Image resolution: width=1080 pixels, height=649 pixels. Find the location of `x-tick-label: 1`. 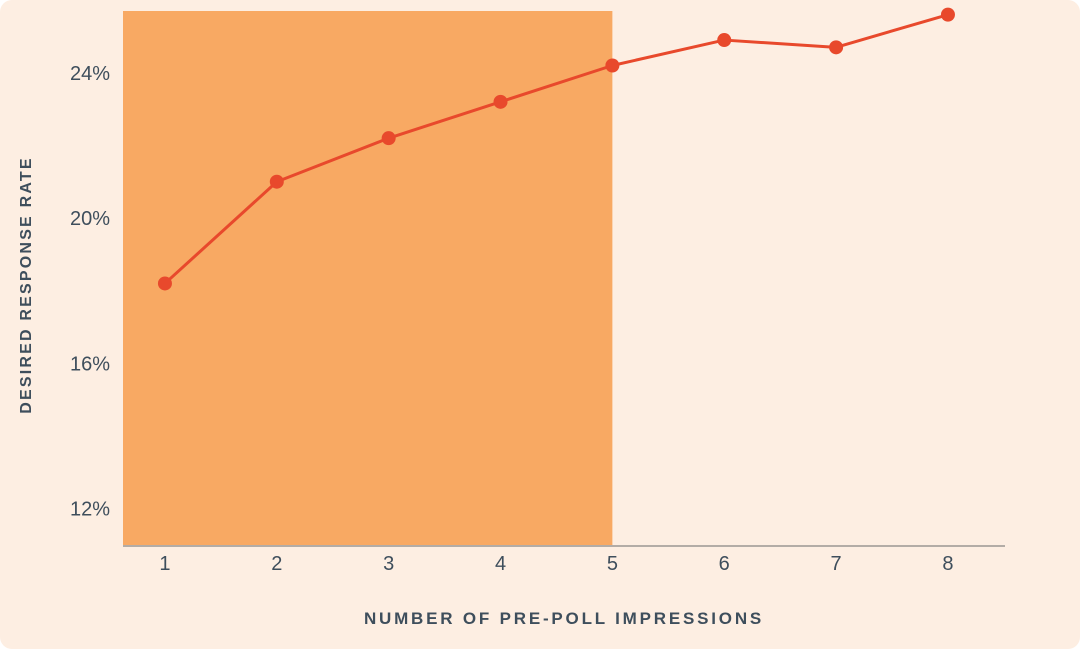

x-tick-label: 1 is located at coordinates (164, 564).